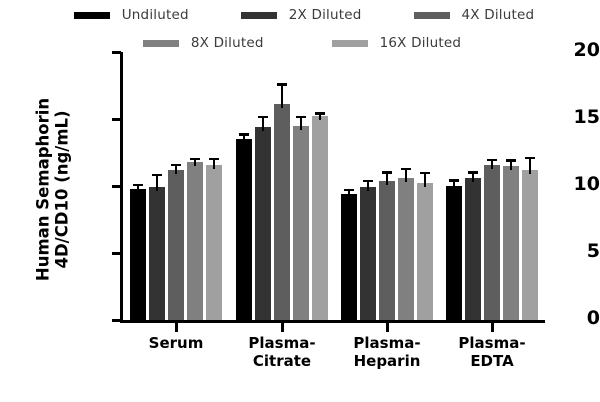 This screenshot has height=402, width=600. I want to click on y-axis-tick-label: 5, so click(593, 251).